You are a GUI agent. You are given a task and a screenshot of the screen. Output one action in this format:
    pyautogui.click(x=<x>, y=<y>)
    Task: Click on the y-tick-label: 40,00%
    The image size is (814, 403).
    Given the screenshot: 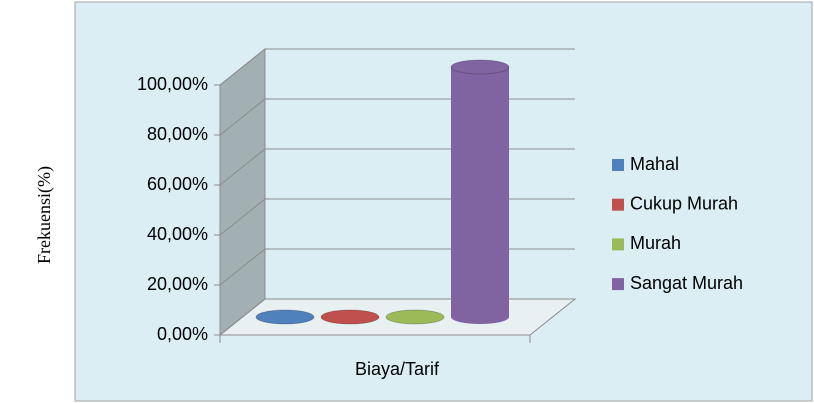 What is the action you would take?
    pyautogui.click(x=177, y=234)
    